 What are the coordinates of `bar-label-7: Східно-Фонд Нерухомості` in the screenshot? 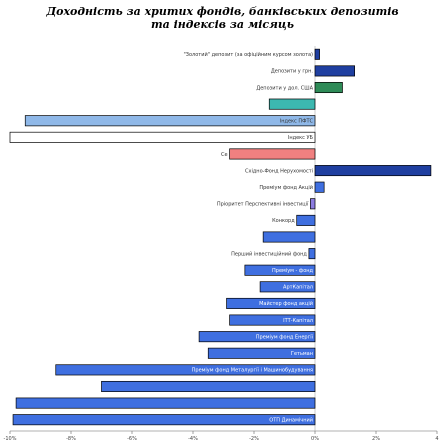 It's located at (279, 171).